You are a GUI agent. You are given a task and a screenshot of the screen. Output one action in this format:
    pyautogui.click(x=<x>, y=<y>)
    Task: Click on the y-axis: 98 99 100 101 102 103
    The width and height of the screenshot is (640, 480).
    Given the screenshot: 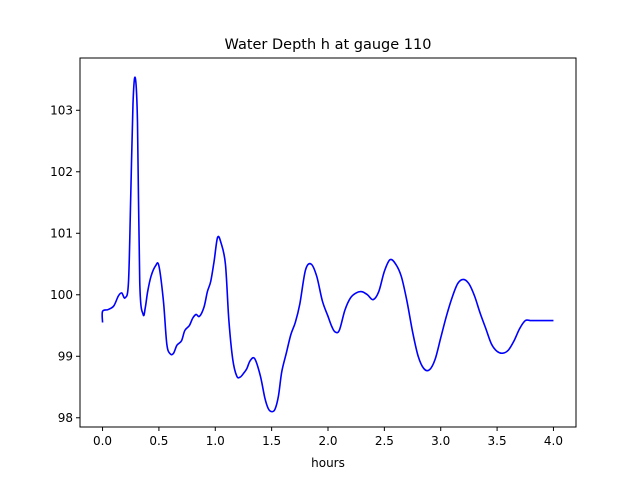 What is the action you would take?
    pyautogui.click(x=65, y=264)
    